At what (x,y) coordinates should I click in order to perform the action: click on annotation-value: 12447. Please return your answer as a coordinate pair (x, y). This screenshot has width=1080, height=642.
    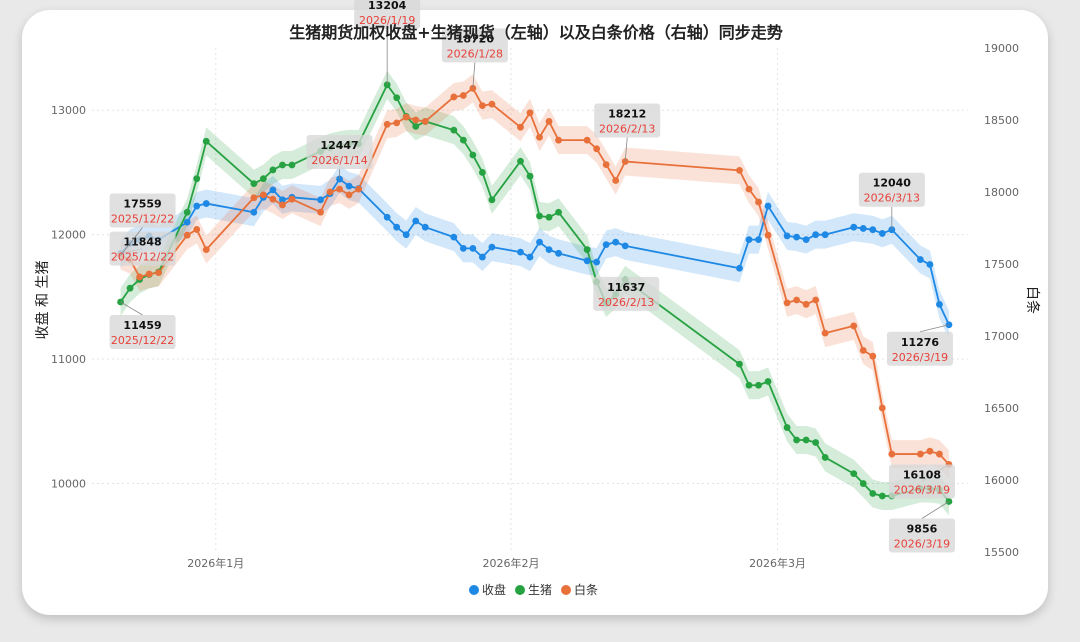
    Looking at the image, I should click on (339, 145).